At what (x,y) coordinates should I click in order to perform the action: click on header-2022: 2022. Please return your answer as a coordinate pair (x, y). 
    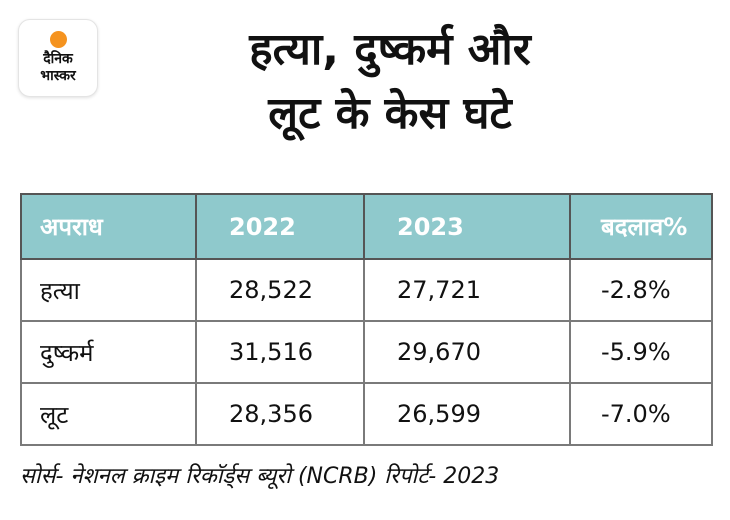
    Looking at the image, I should click on (280, 226).